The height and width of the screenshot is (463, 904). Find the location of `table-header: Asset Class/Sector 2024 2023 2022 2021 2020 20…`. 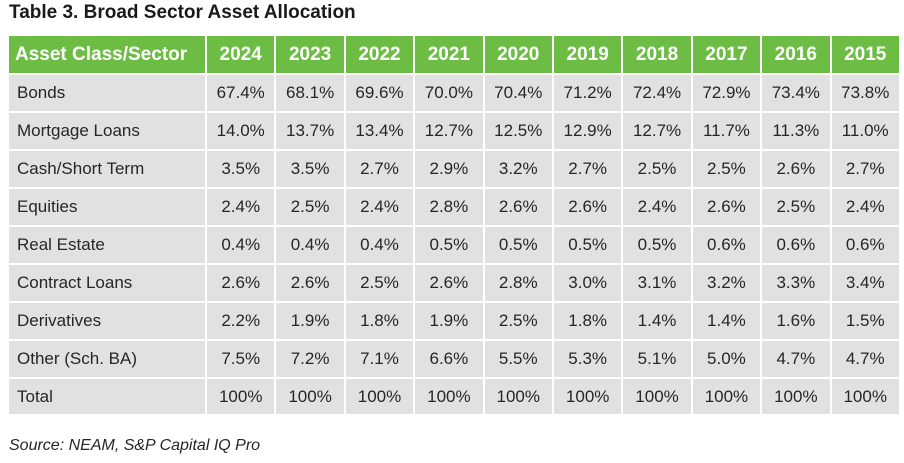

table-header: Asset Class/Sector 2024 2023 2022 2021 2020 20… is located at coordinates (454, 54).